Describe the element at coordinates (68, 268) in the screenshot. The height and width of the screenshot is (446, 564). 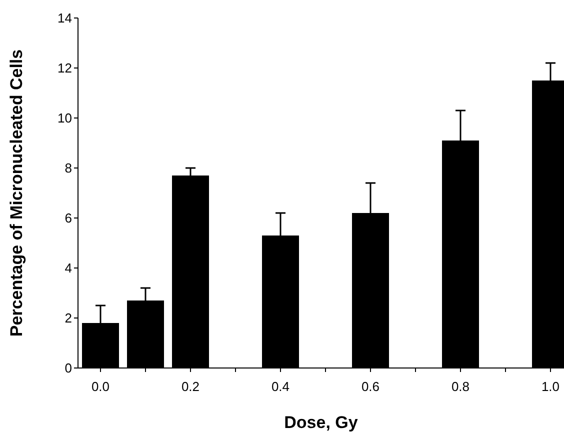
I see `y-tick-label: 4` at that location.